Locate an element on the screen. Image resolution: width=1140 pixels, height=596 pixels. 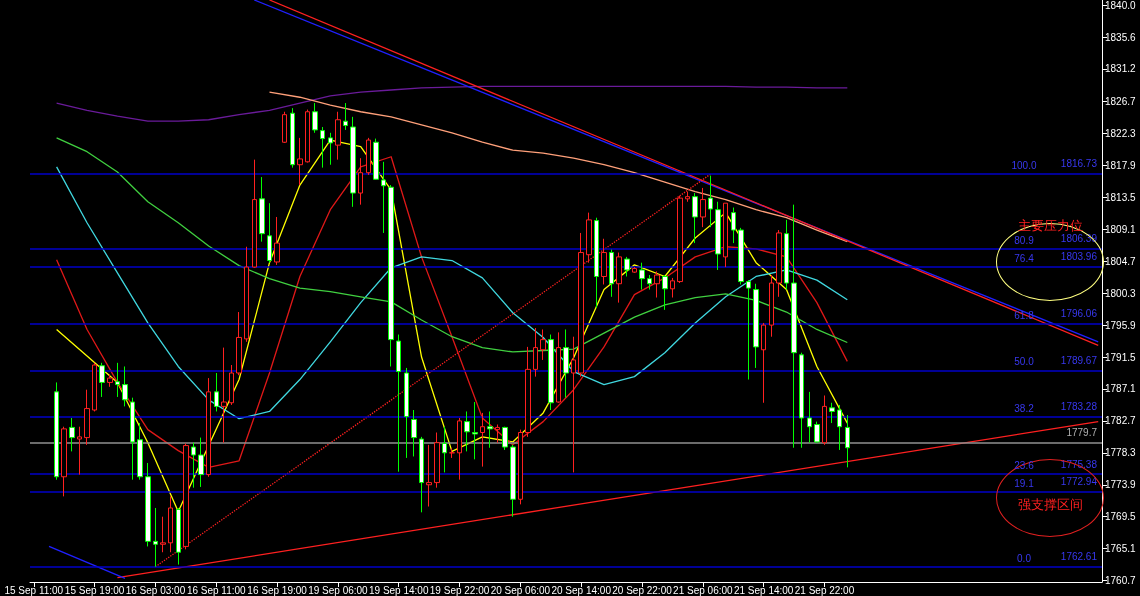
y-tick-label: 1840.0 is located at coordinates (1121, 5).